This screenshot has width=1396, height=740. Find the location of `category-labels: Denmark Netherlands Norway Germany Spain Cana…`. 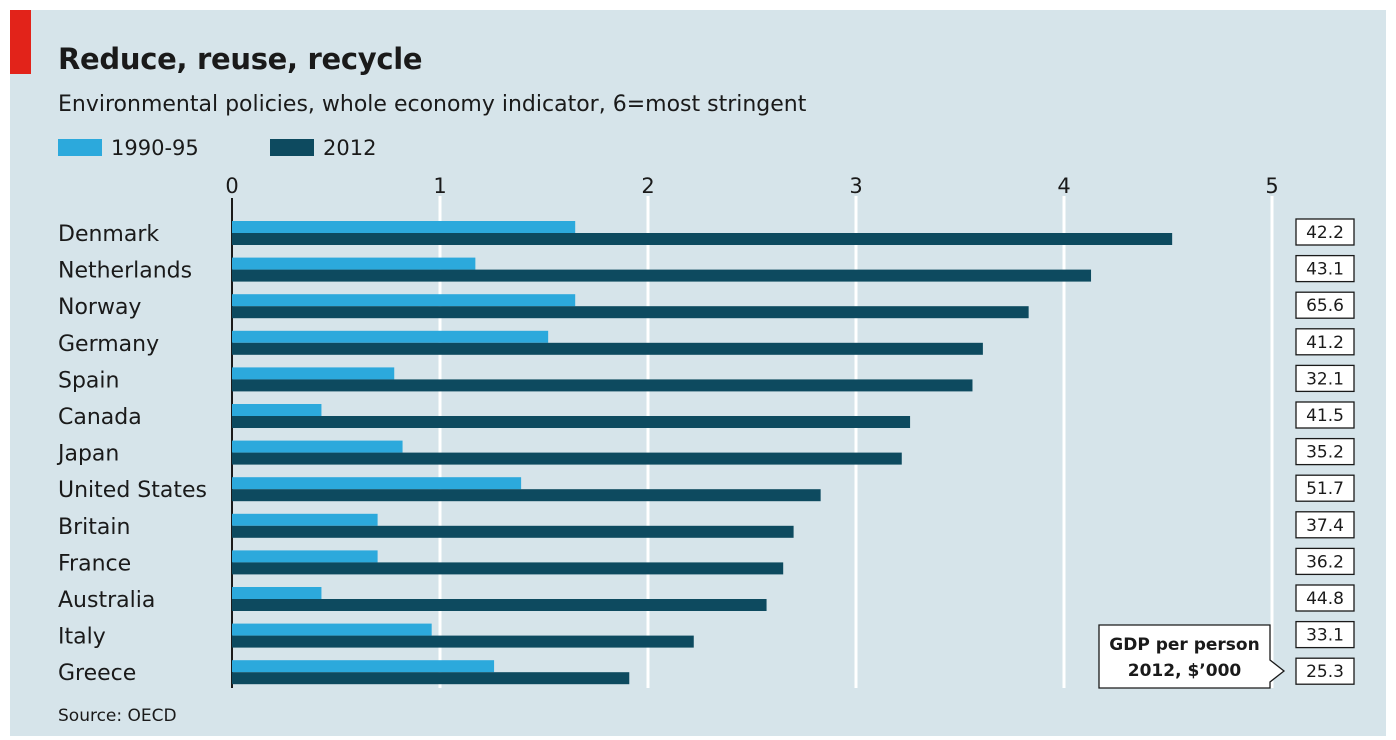

category-labels: Denmark Netherlands Norway Germany Spain Cana… is located at coordinates (131, 454).